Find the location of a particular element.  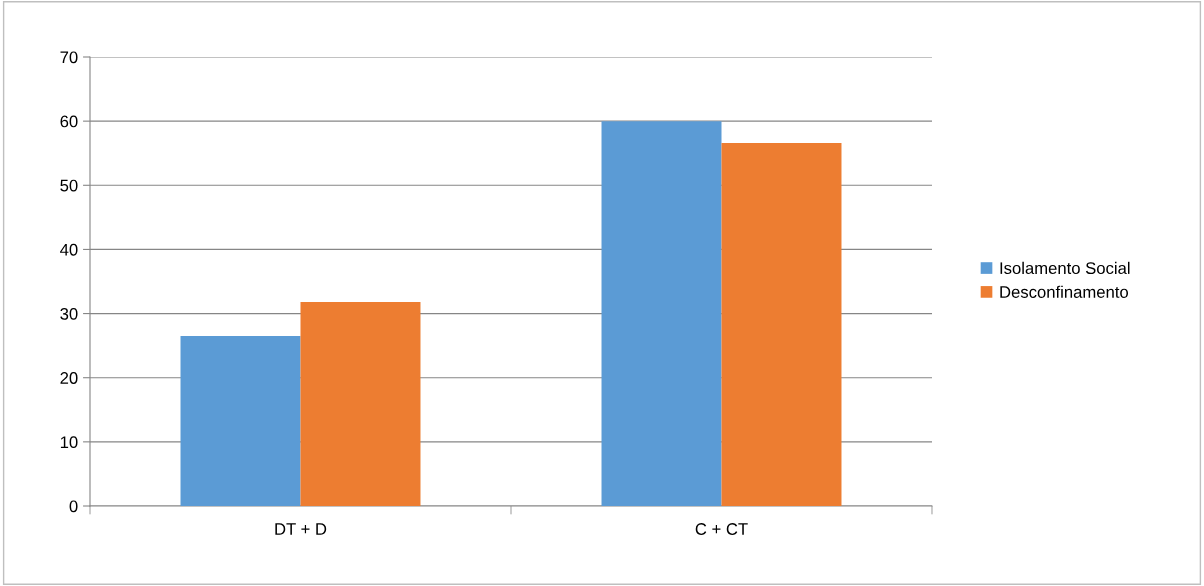

y-tick-label: 50 is located at coordinates (69, 185).